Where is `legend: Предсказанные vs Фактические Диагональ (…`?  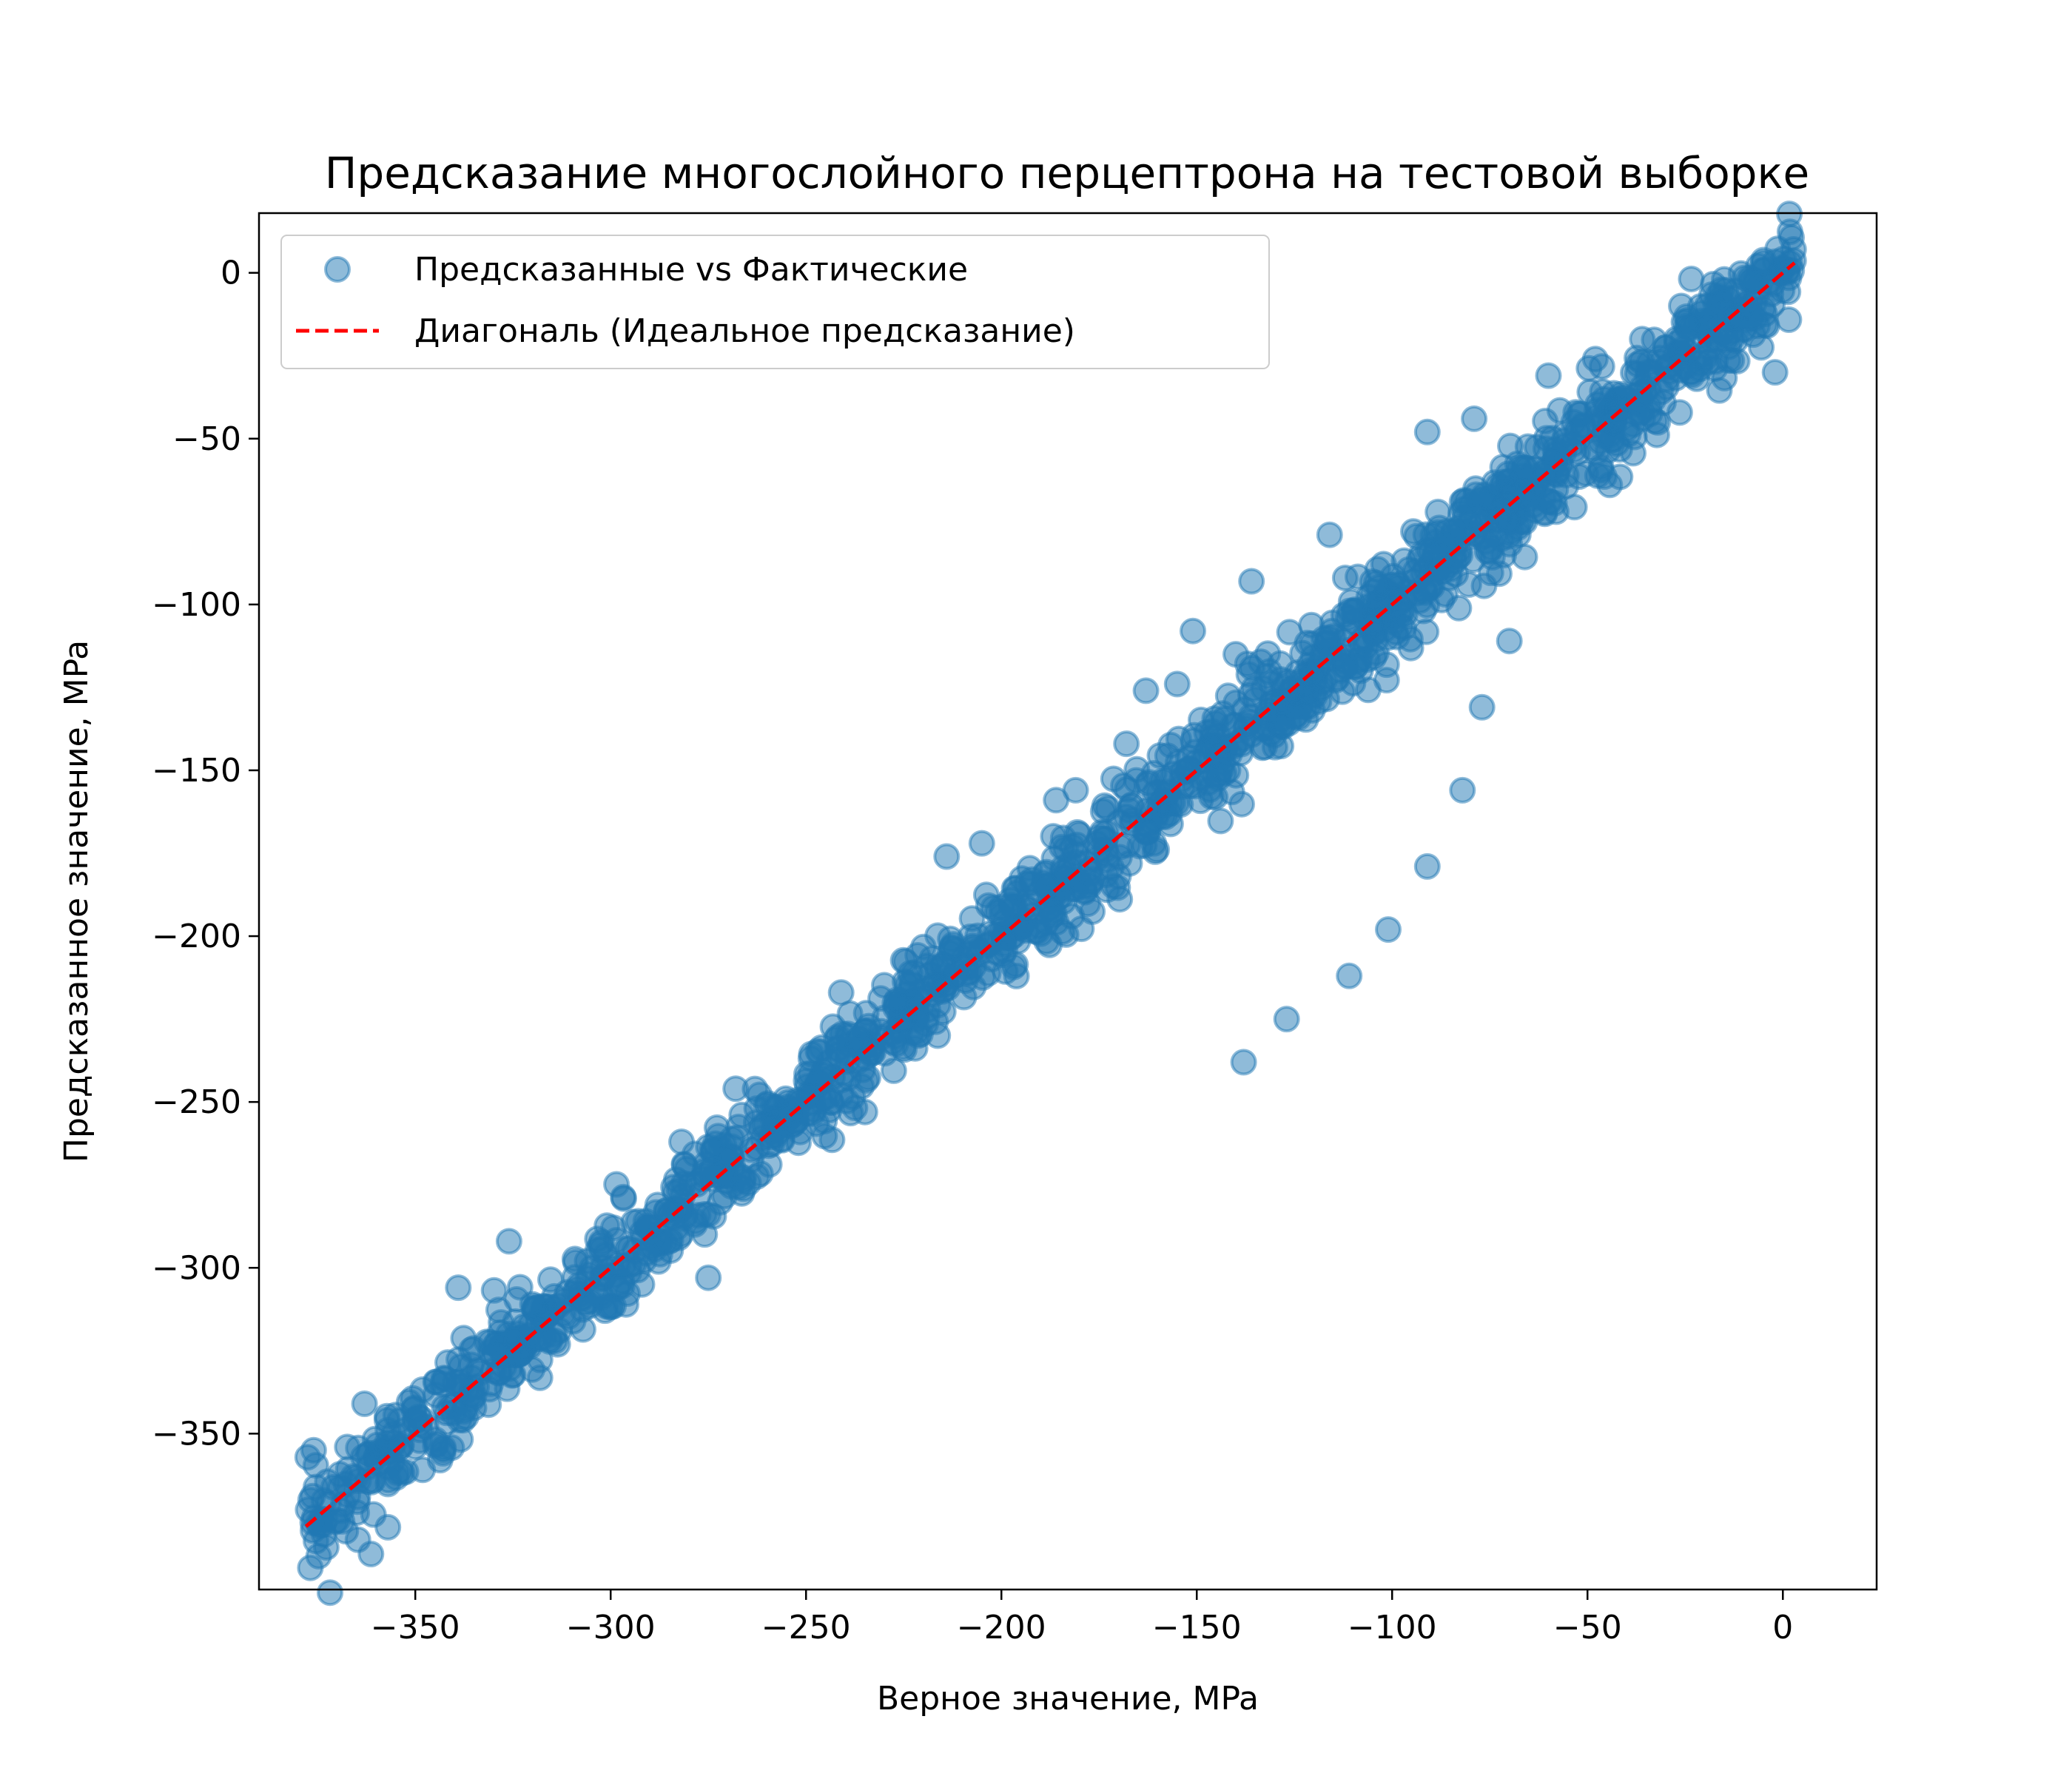
legend: Предсказанные vs Фактические Диагональ (… is located at coordinates (775, 302).